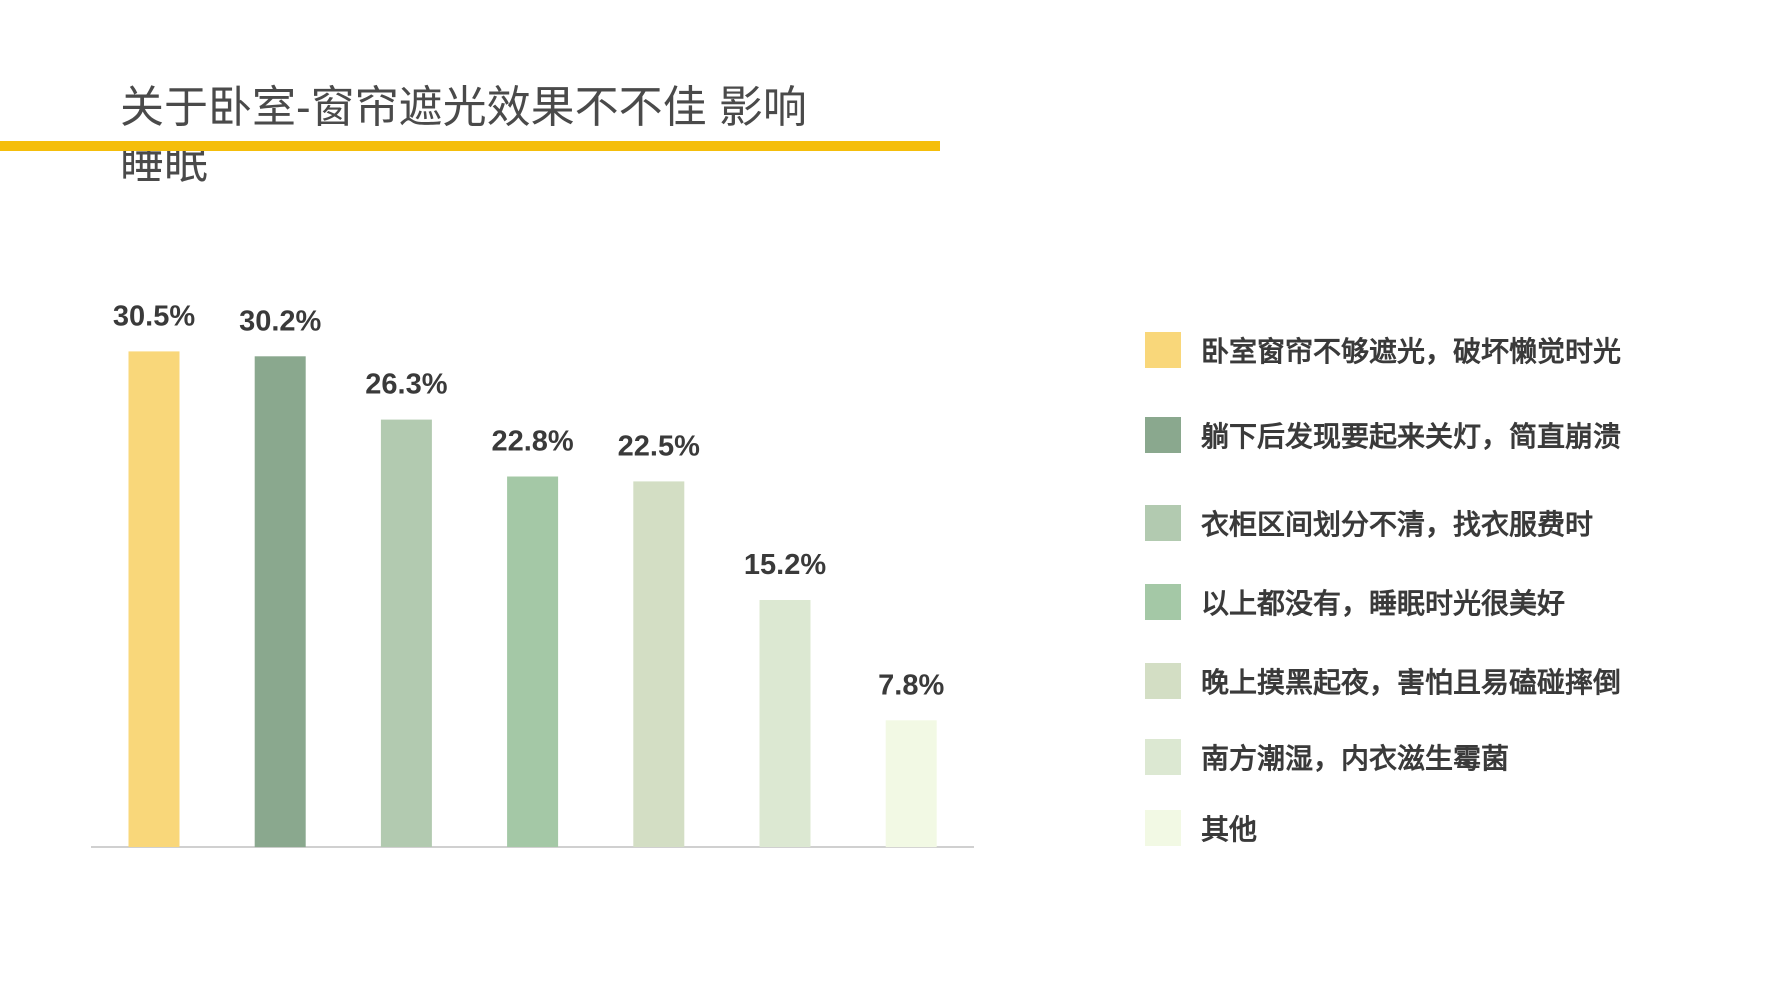  Describe the element at coordinates (911, 685) in the screenshot. I see `data-label-7: 7.8%` at that location.